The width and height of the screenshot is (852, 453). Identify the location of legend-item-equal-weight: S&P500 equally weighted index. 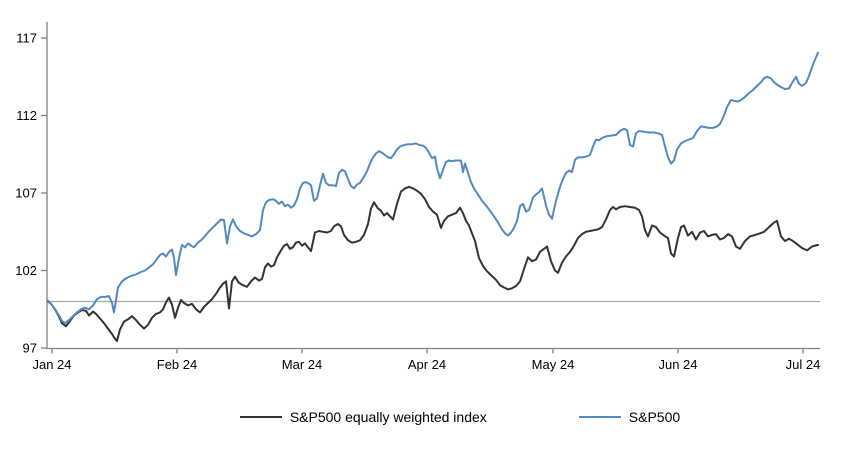
(363, 417).